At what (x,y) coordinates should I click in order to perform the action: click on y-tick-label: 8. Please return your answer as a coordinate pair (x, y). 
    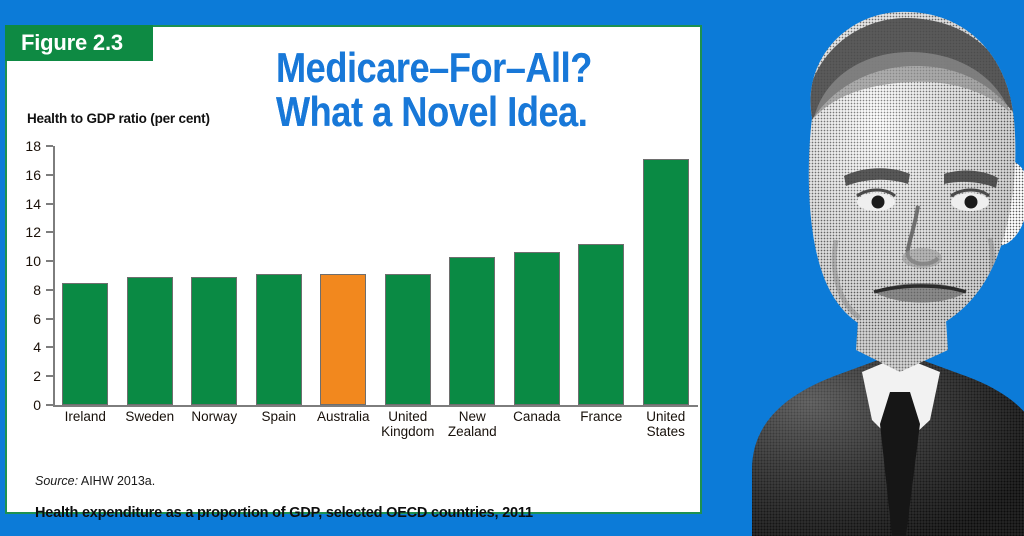
    Looking at the image, I should click on (37, 289).